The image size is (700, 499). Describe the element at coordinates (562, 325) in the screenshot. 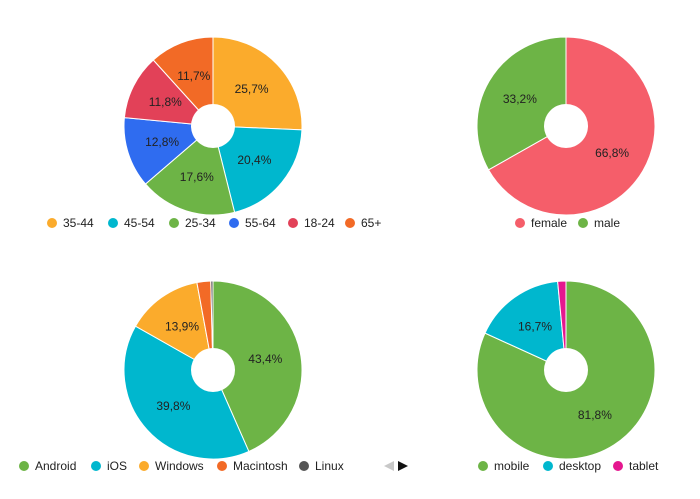

I see `pie-slice-tablet` at that location.